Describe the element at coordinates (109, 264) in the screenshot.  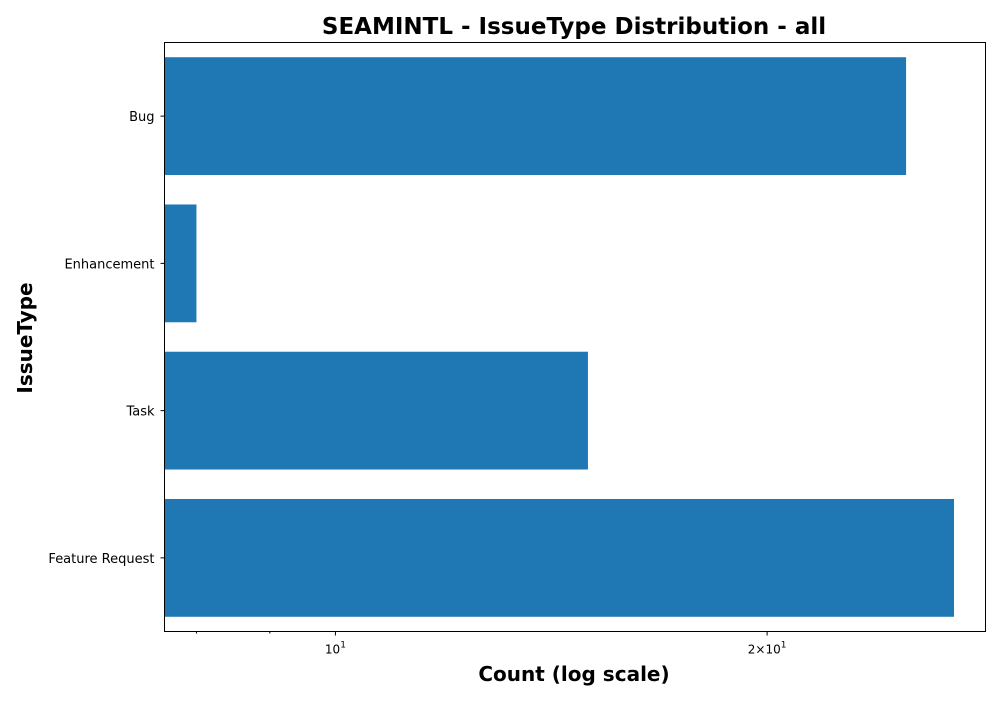
I see `y-tick-label-enhancement: Enhancement` at that location.